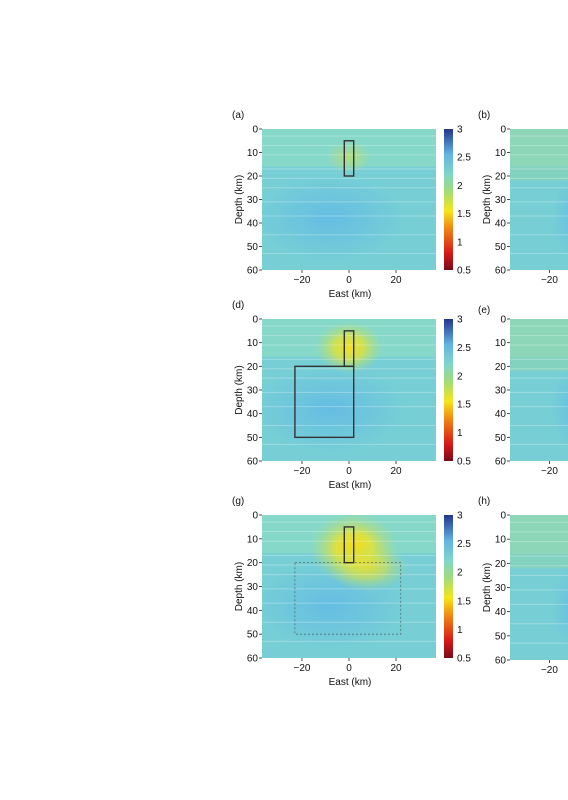  I want to click on anomaly-tail, so click(367, 567).